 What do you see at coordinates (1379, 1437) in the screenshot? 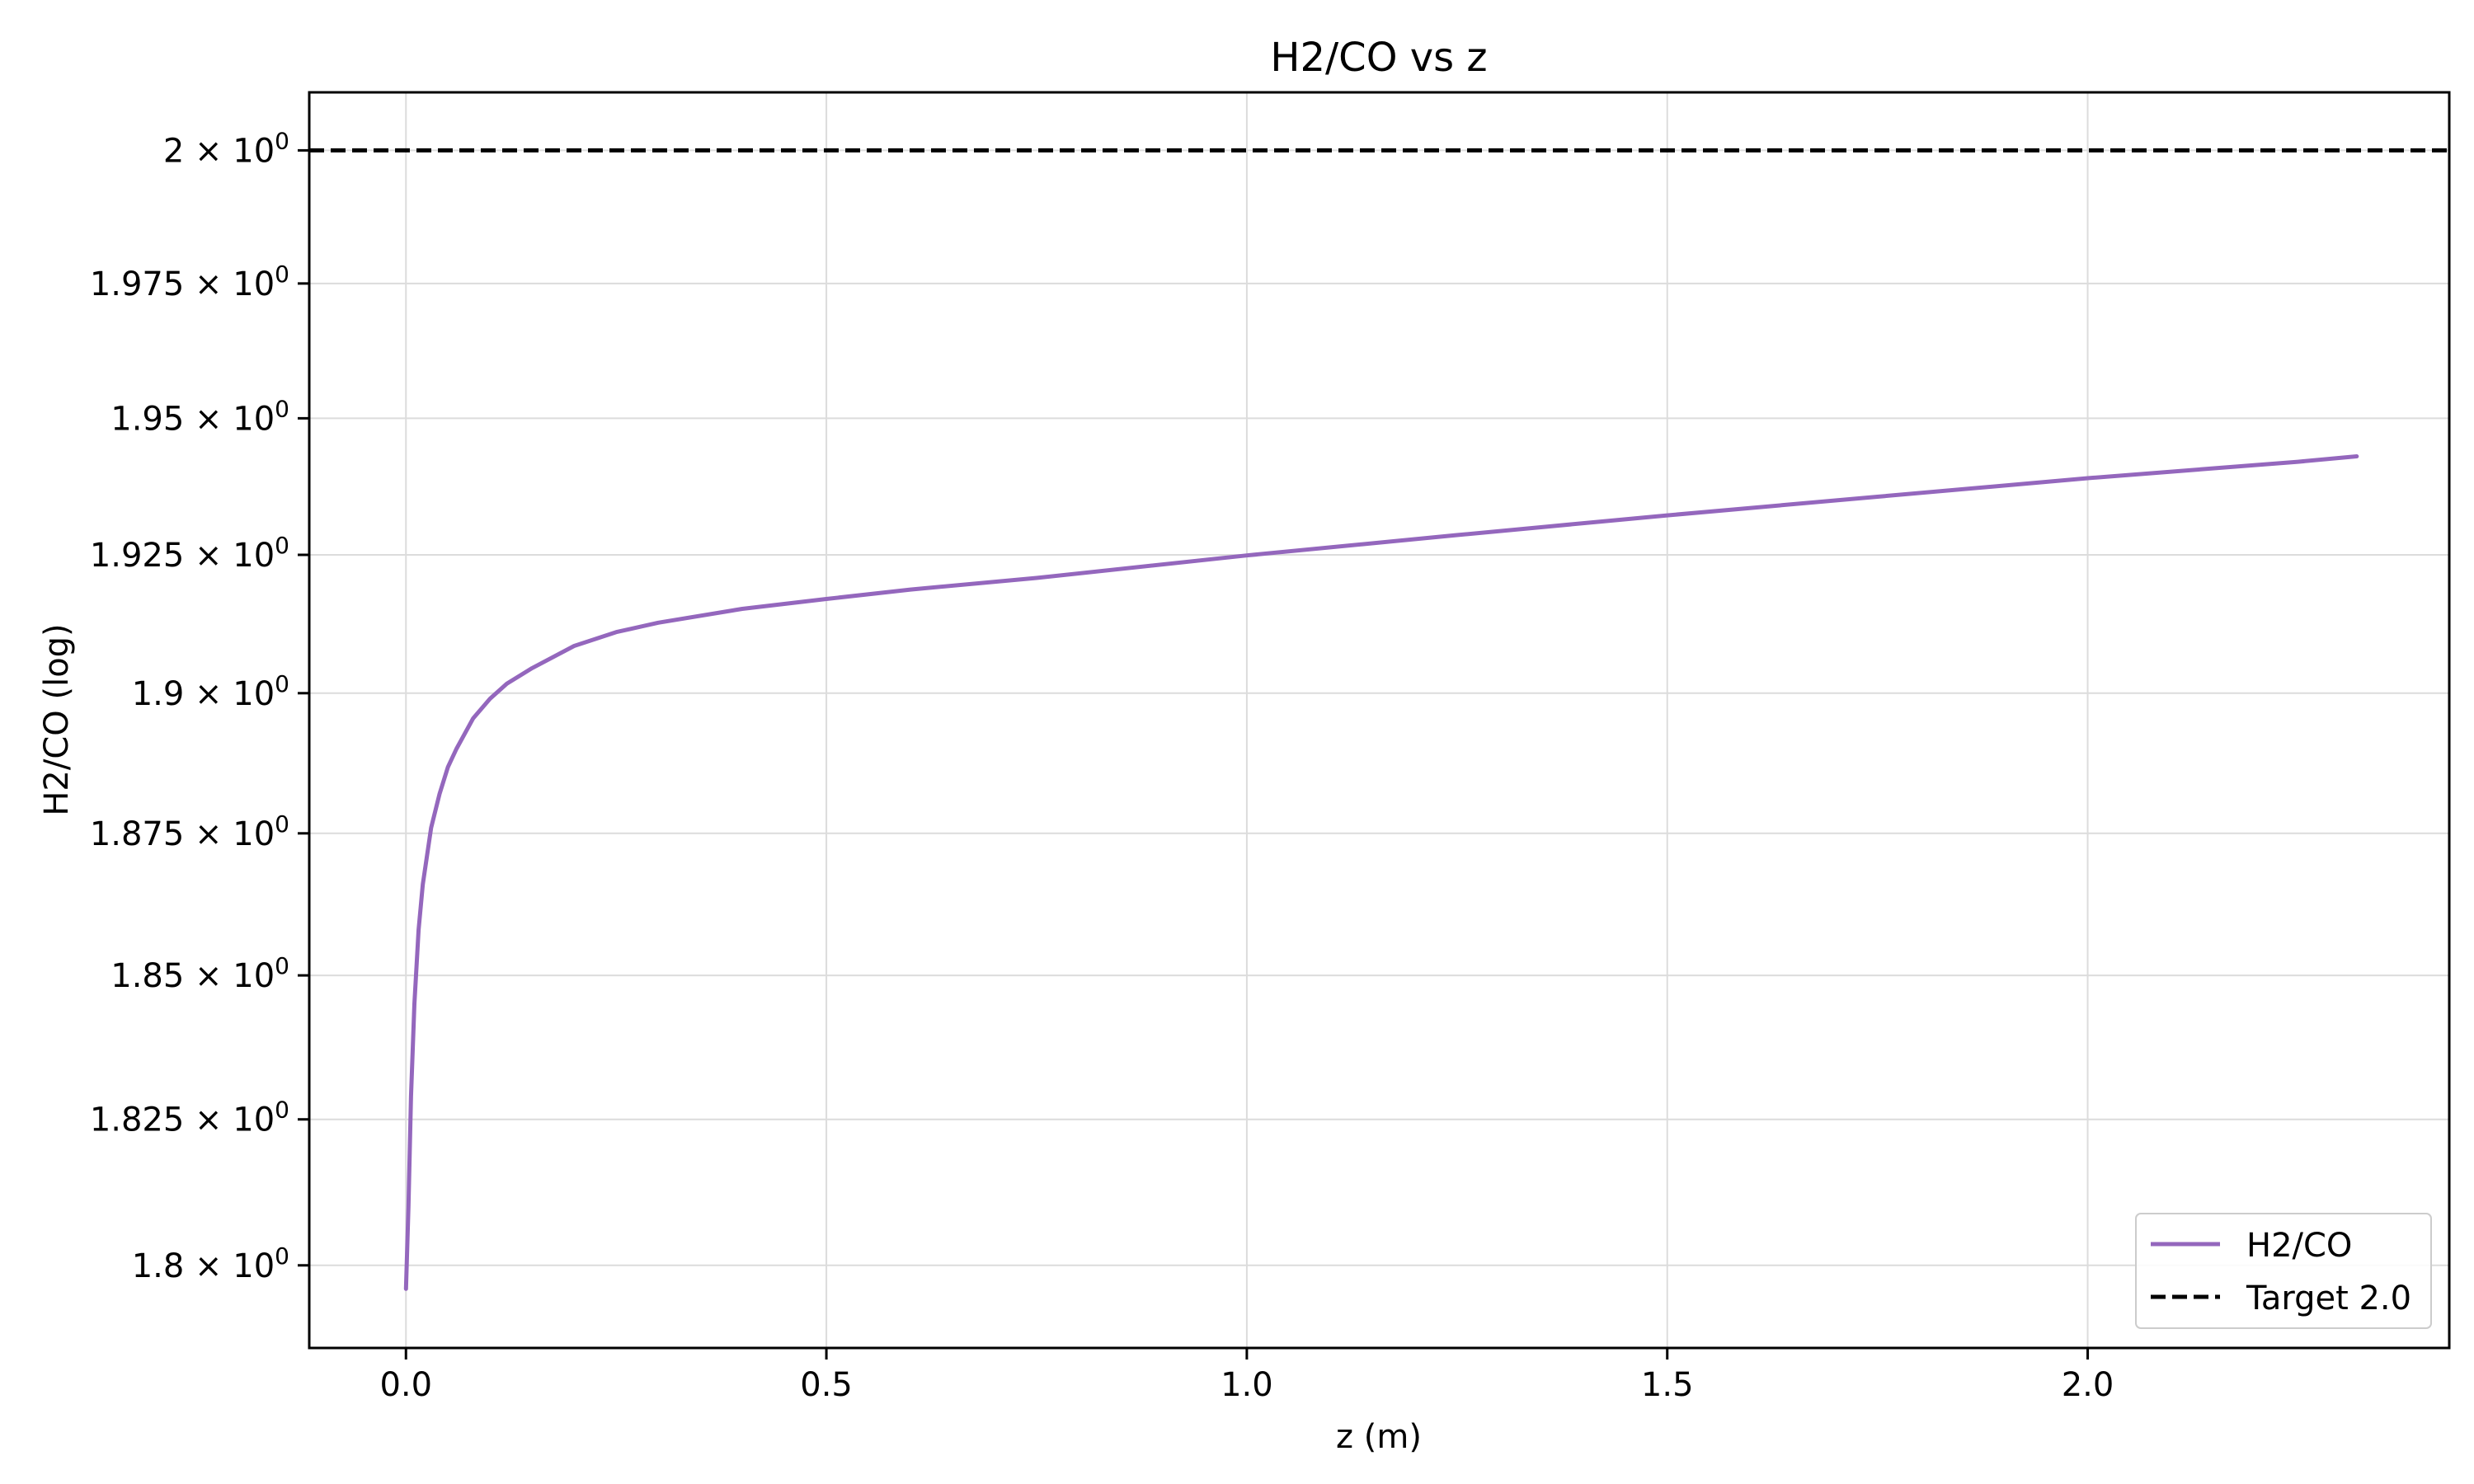
I see `x-axis-label: z (m)` at bounding box center [1379, 1437].